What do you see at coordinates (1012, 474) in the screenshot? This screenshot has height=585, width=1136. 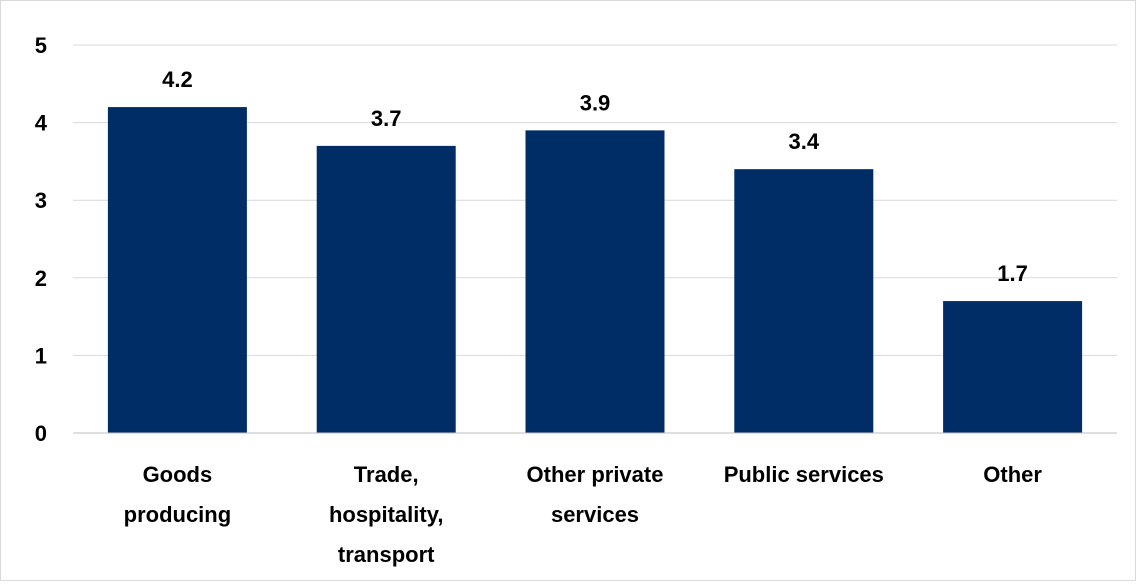 I see `x-tick-label: Other` at bounding box center [1012, 474].